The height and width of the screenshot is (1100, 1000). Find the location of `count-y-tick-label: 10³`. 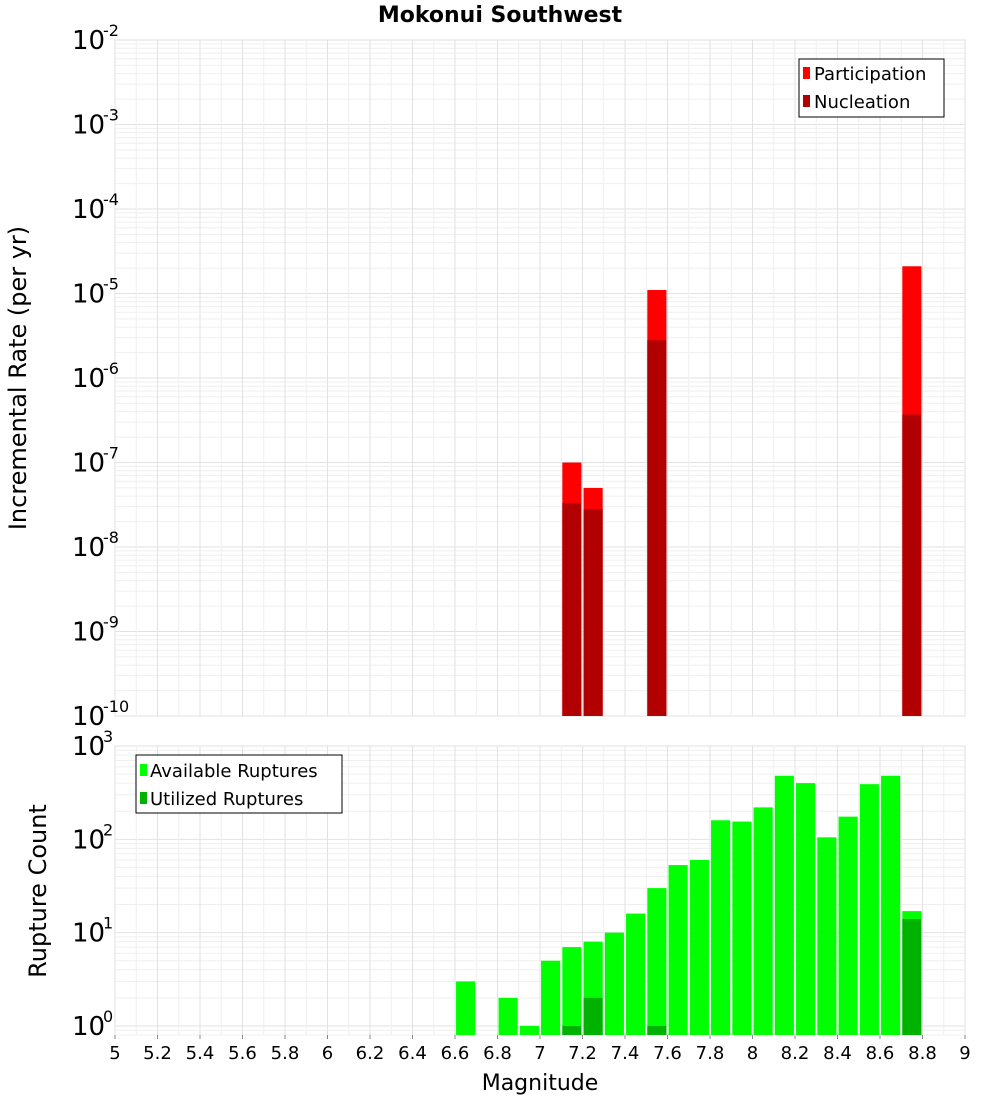

count-y-tick-label: 10³ is located at coordinates (92, 744).